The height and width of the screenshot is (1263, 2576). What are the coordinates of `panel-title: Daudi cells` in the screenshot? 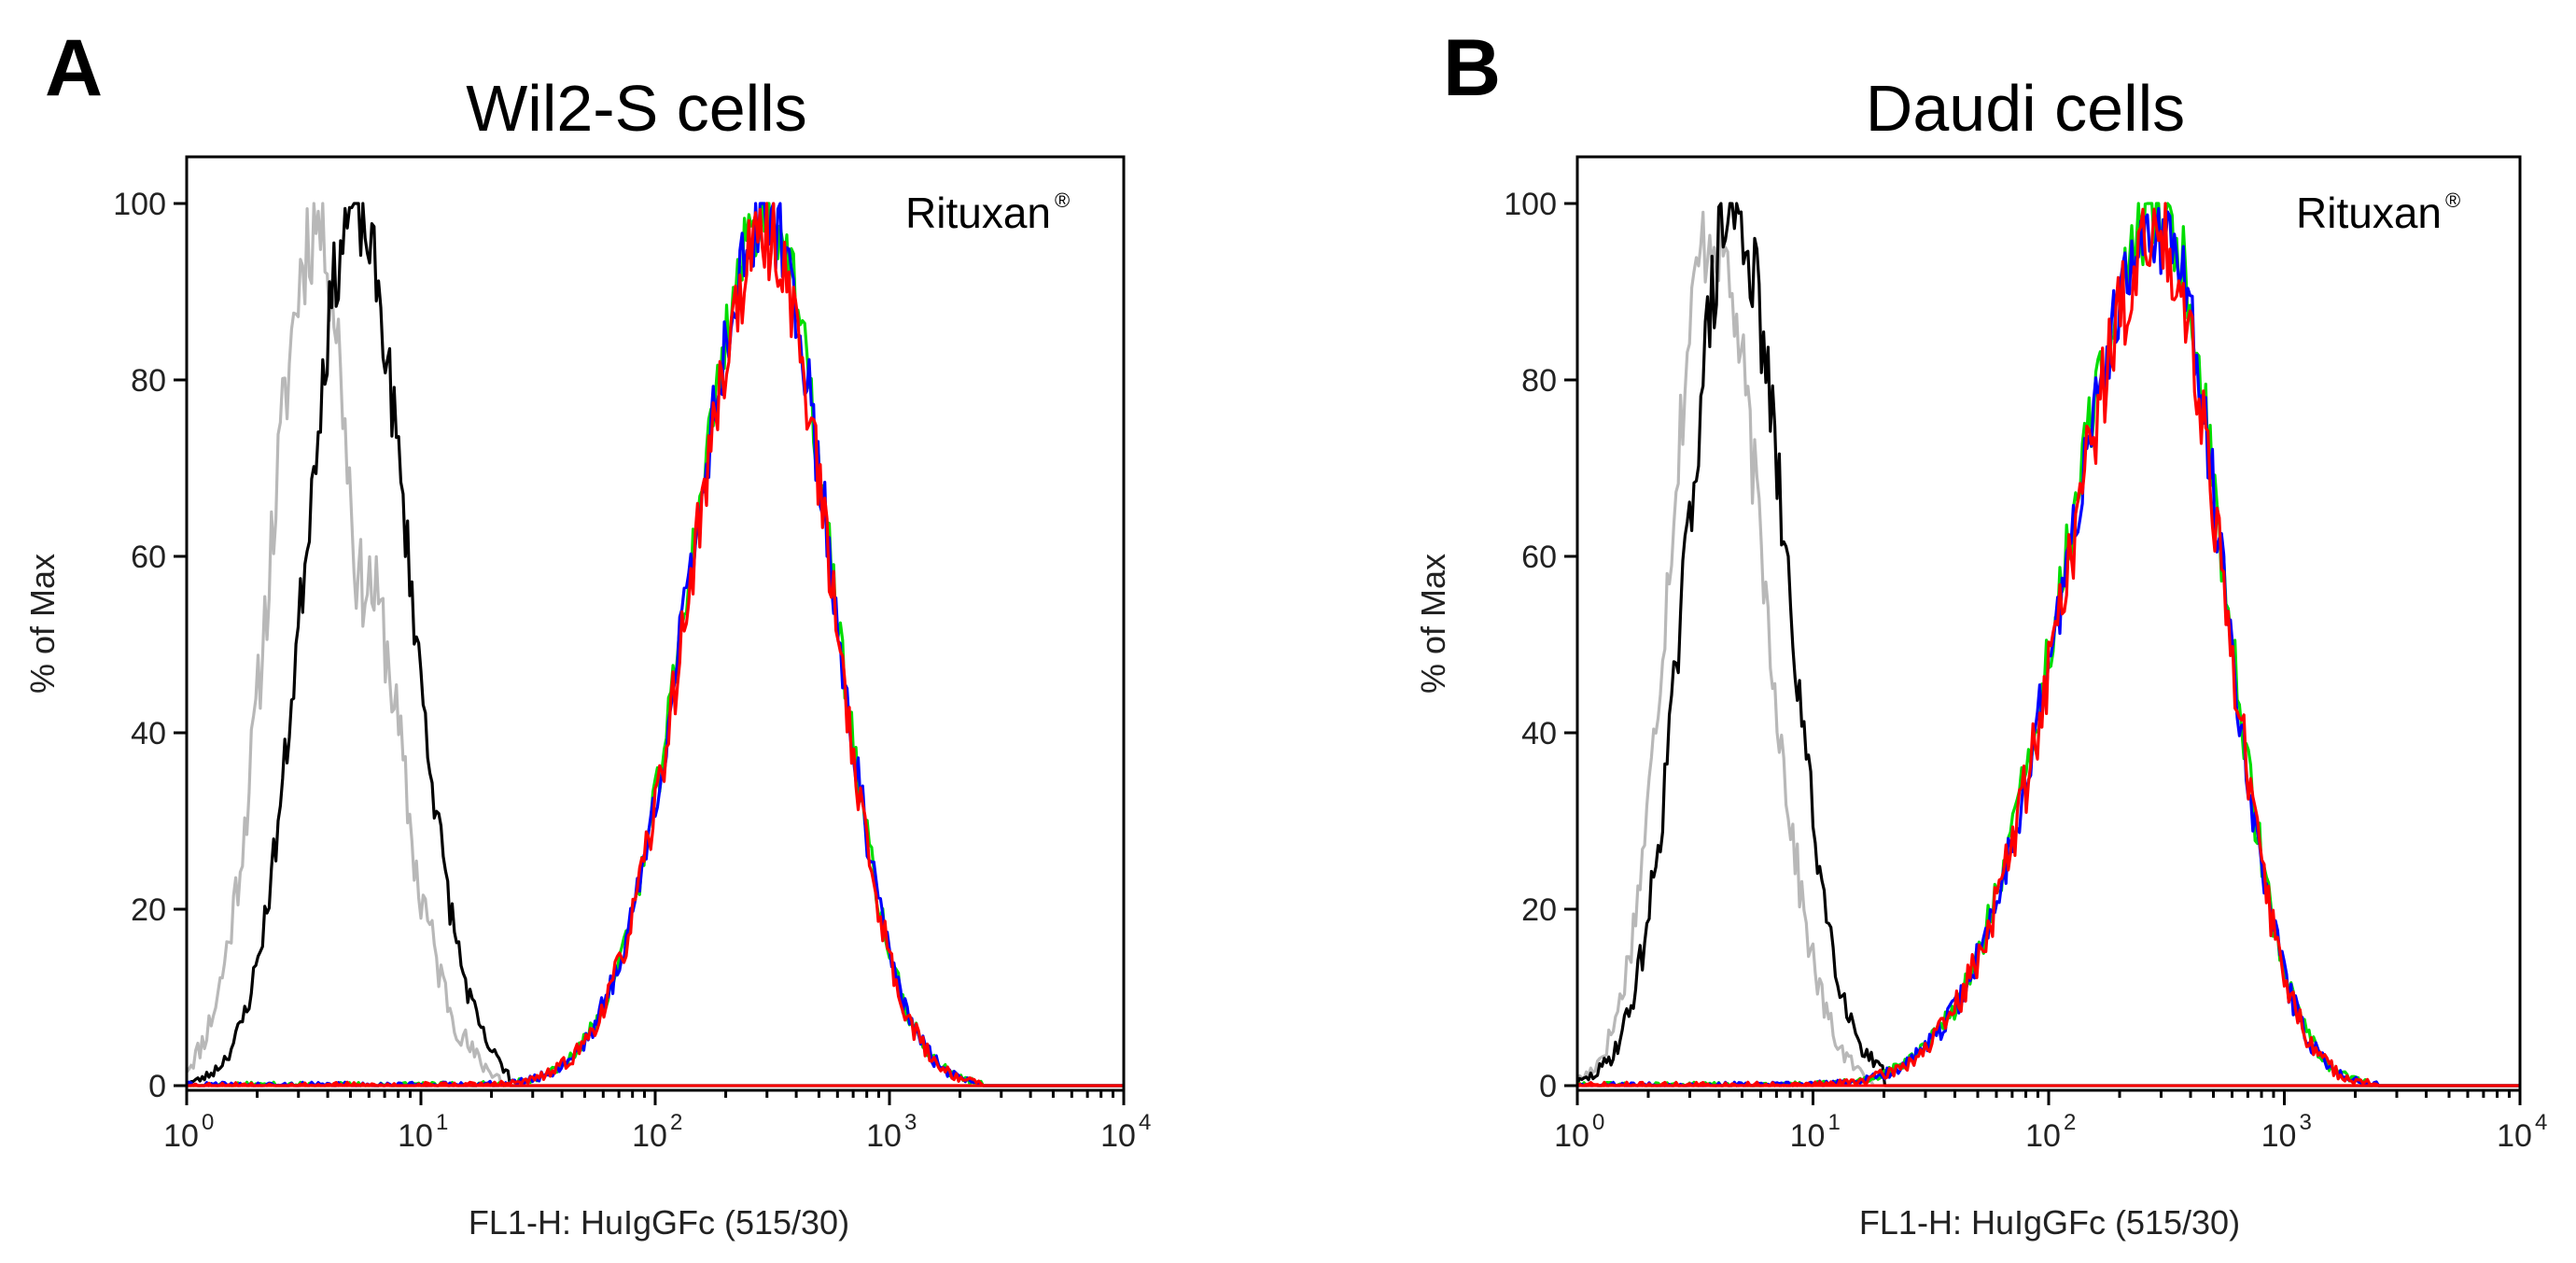 It's located at (2026, 108).